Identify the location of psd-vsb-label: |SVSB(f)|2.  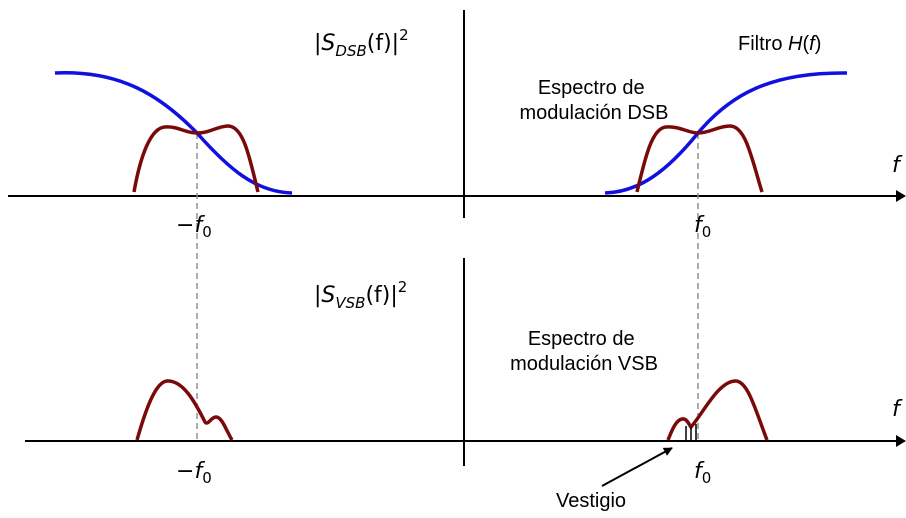
(360, 295).